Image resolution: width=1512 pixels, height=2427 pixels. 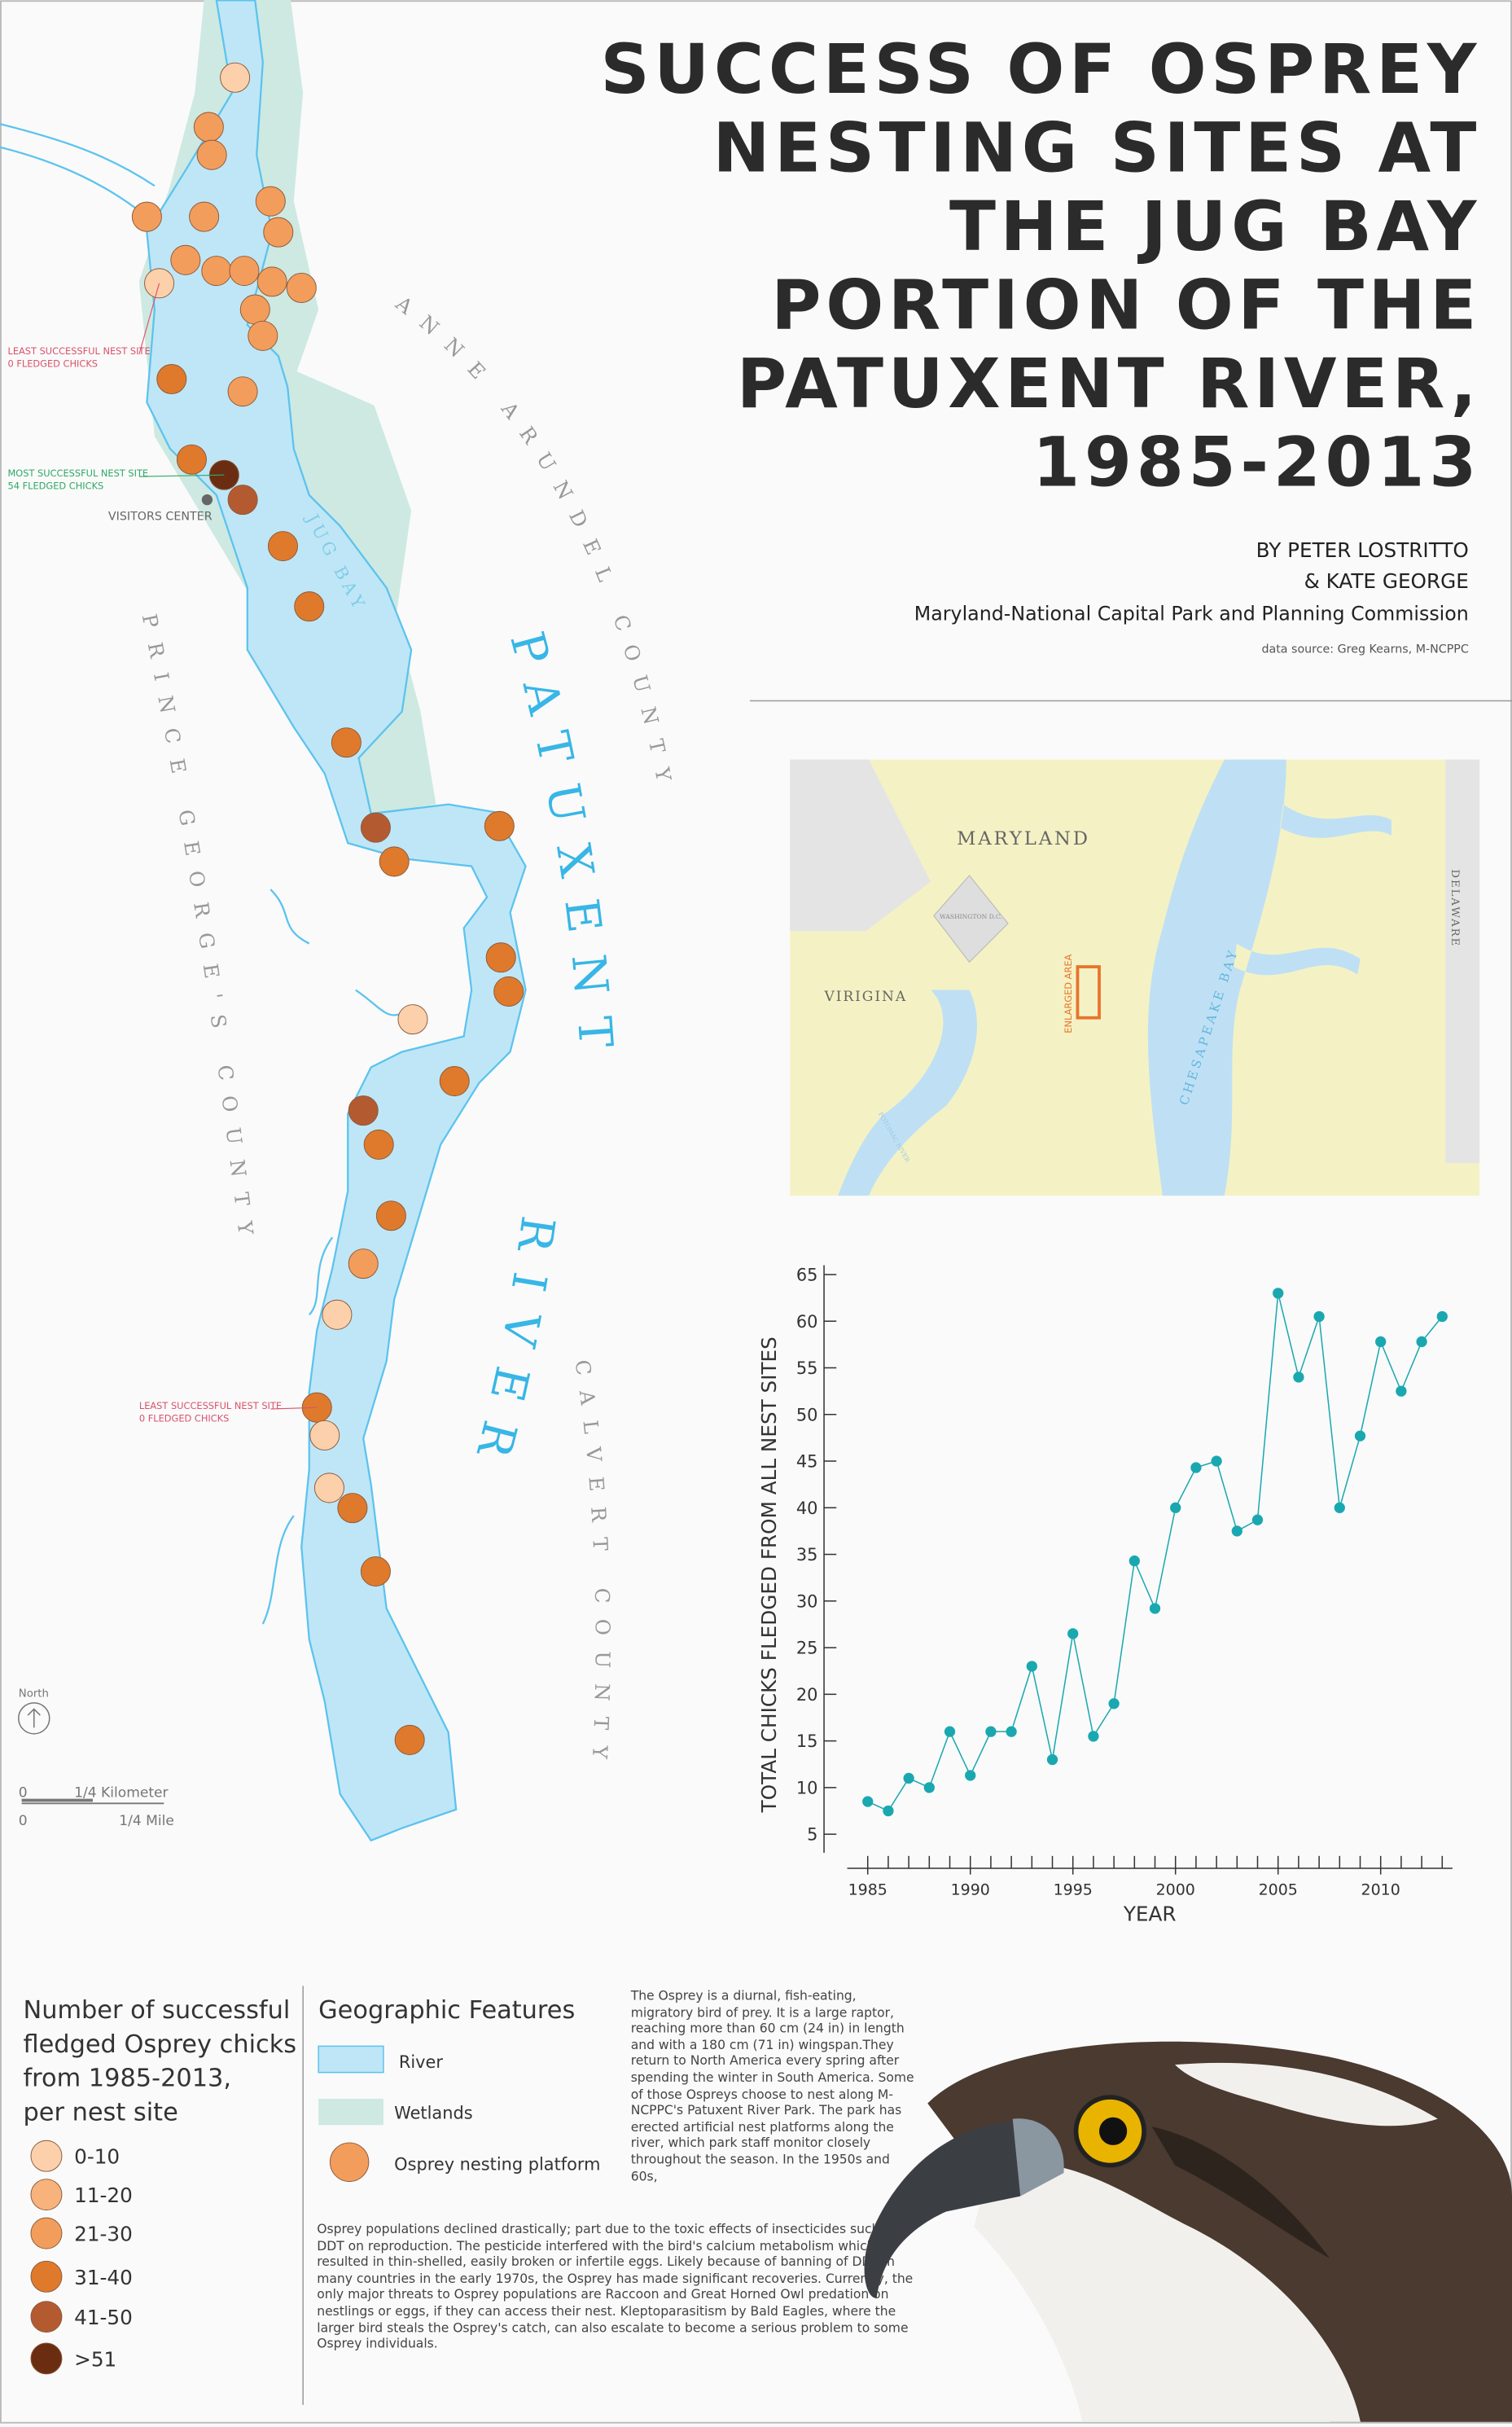 What do you see at coordinates (95, 2359) in the screenshot?
I see `legend-label: >51` at bounding box center [95, 2359].